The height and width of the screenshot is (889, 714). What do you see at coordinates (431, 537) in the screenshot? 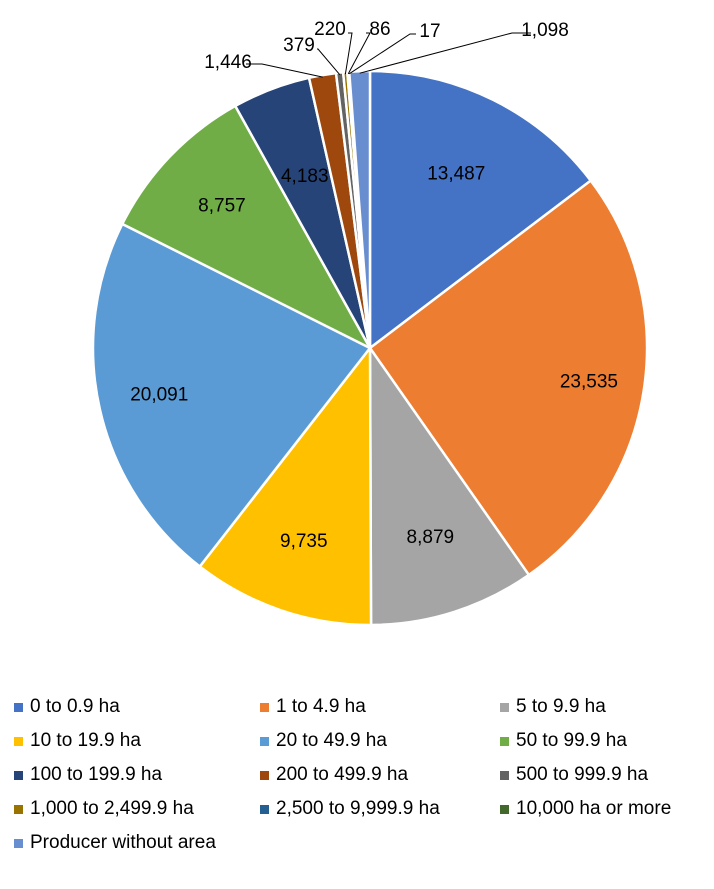
I see `slice-value-label: 8,879` at bounding box center [431, 537].